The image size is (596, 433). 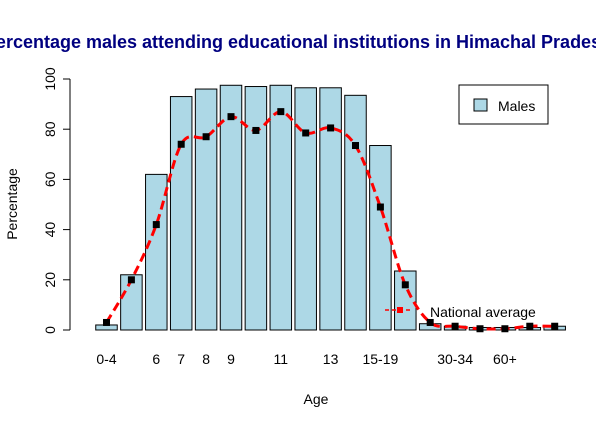 What do you see at coordinates (50, 330) in the screenshot?
I see `y-tick-label: 0` at bounding box center [50, 330].